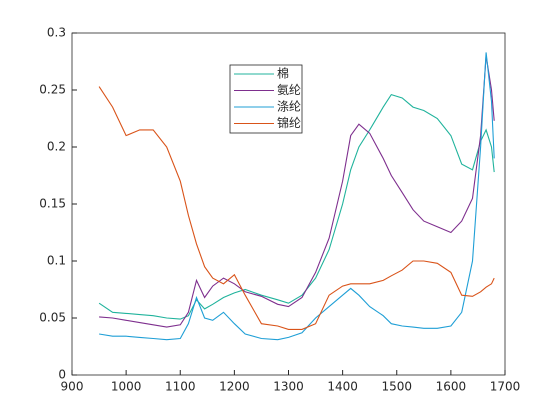 The height and width of the screenshot is (420, 560). Describe the element at coordinates (451, 387) in the screenshot. I see `x-tick-label: 1600` at that location.